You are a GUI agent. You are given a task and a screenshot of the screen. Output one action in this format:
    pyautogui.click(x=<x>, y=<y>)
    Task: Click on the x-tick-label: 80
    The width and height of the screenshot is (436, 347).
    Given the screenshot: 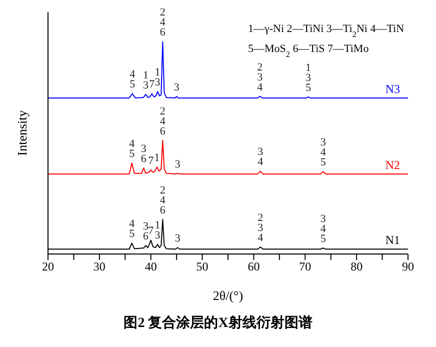 What is the action you would take?
    pyautogui.click(x=356, y=267)
    